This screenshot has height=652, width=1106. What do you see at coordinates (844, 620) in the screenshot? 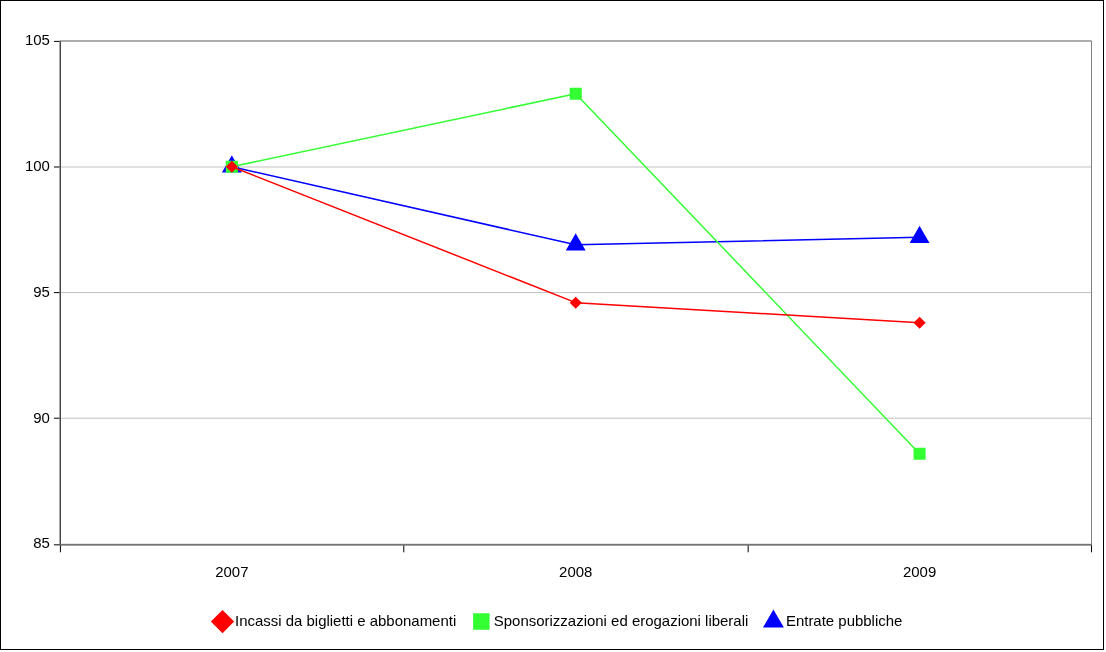
I see `legend-label: Entrate pubbliche` at bounding box center [844, 620].